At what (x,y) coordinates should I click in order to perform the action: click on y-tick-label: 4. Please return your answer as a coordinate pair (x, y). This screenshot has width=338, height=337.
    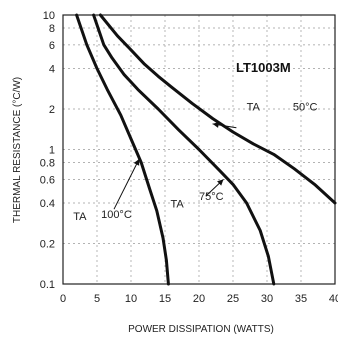
    Looking at the image, I should click on (52, 70).